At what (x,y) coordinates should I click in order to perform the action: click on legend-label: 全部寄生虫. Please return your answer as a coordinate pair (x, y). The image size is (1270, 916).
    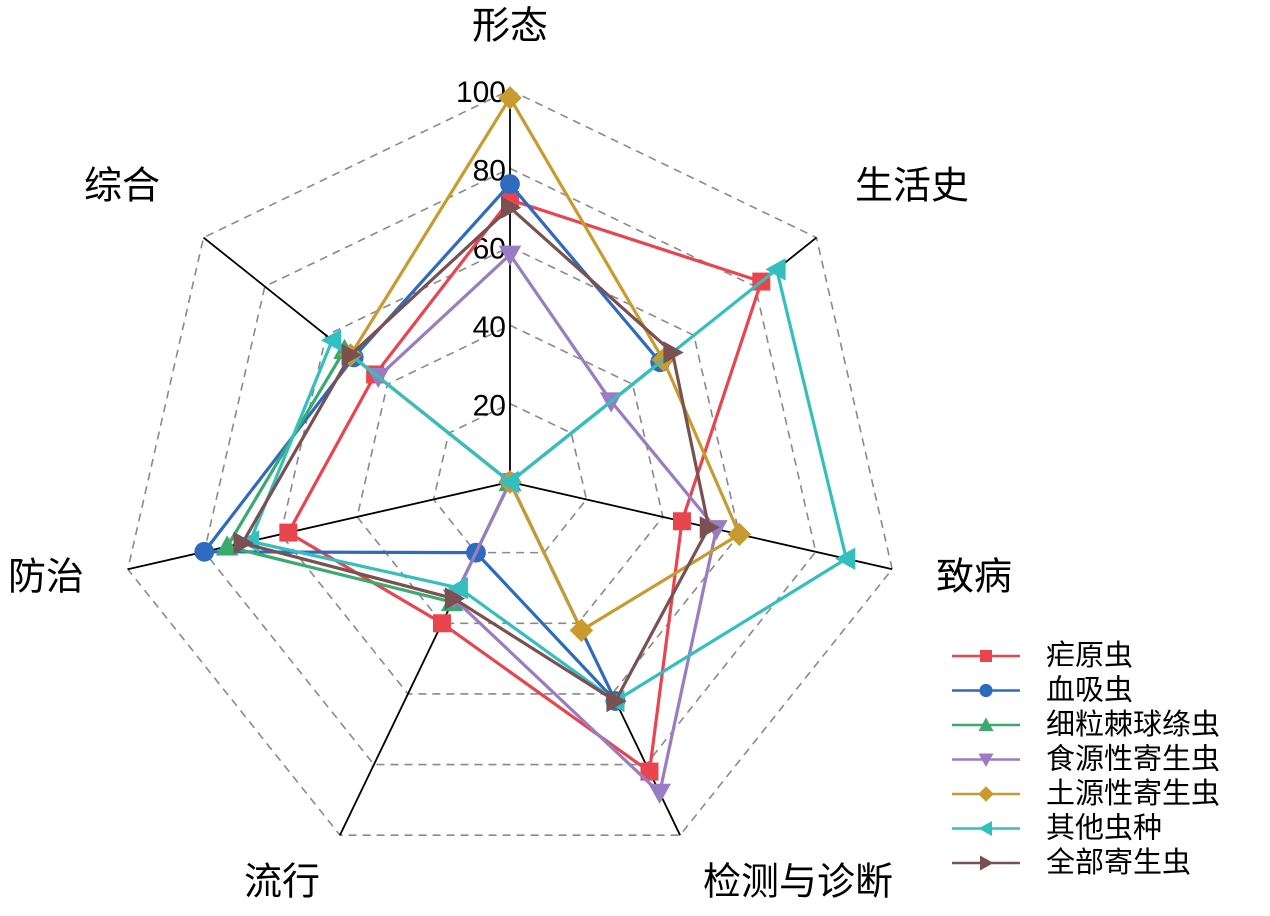
    Looking at the image, I should click on (1118, 862).